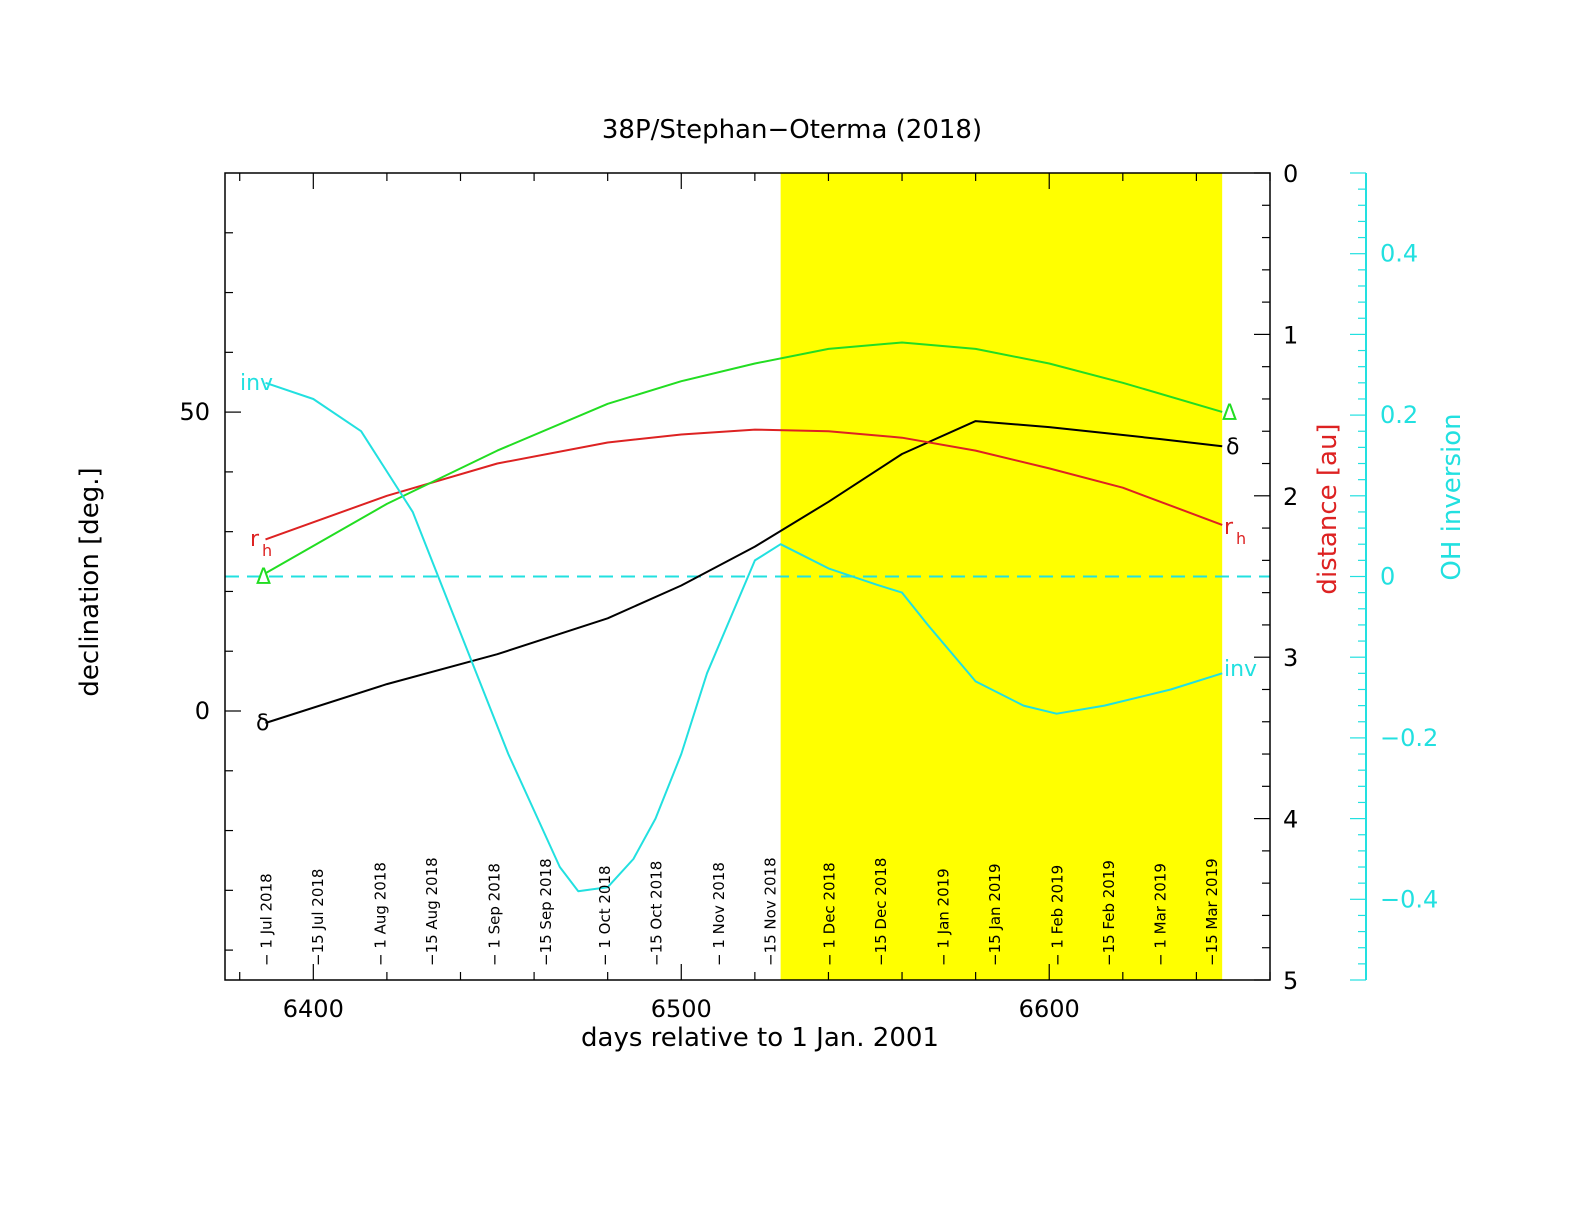 The image size is (1584, 1224). What do you see at coordinates (202, 711) in the screenshot?
I see `y-tick-label-left: 0` at bounding box center [202, 711].